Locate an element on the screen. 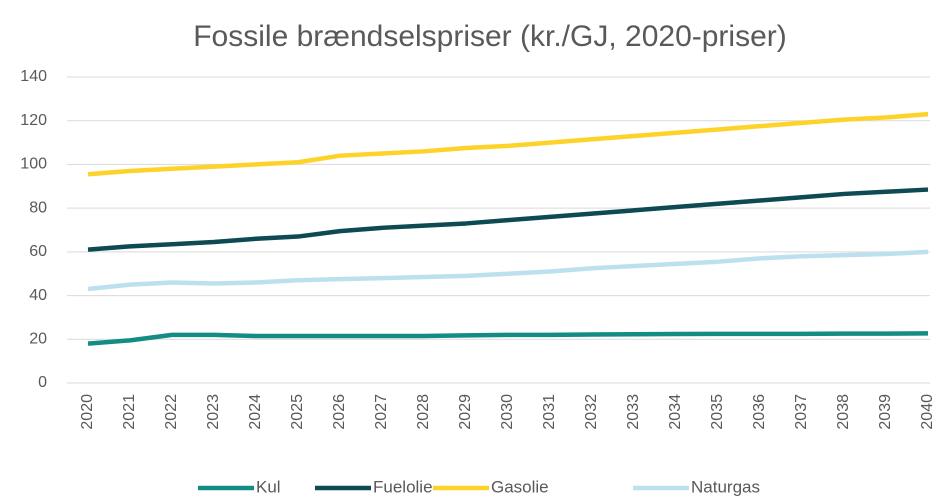 This screenshot has height=499, width=938. x-tick-label: 2026 is located at coordinates (339, 412).